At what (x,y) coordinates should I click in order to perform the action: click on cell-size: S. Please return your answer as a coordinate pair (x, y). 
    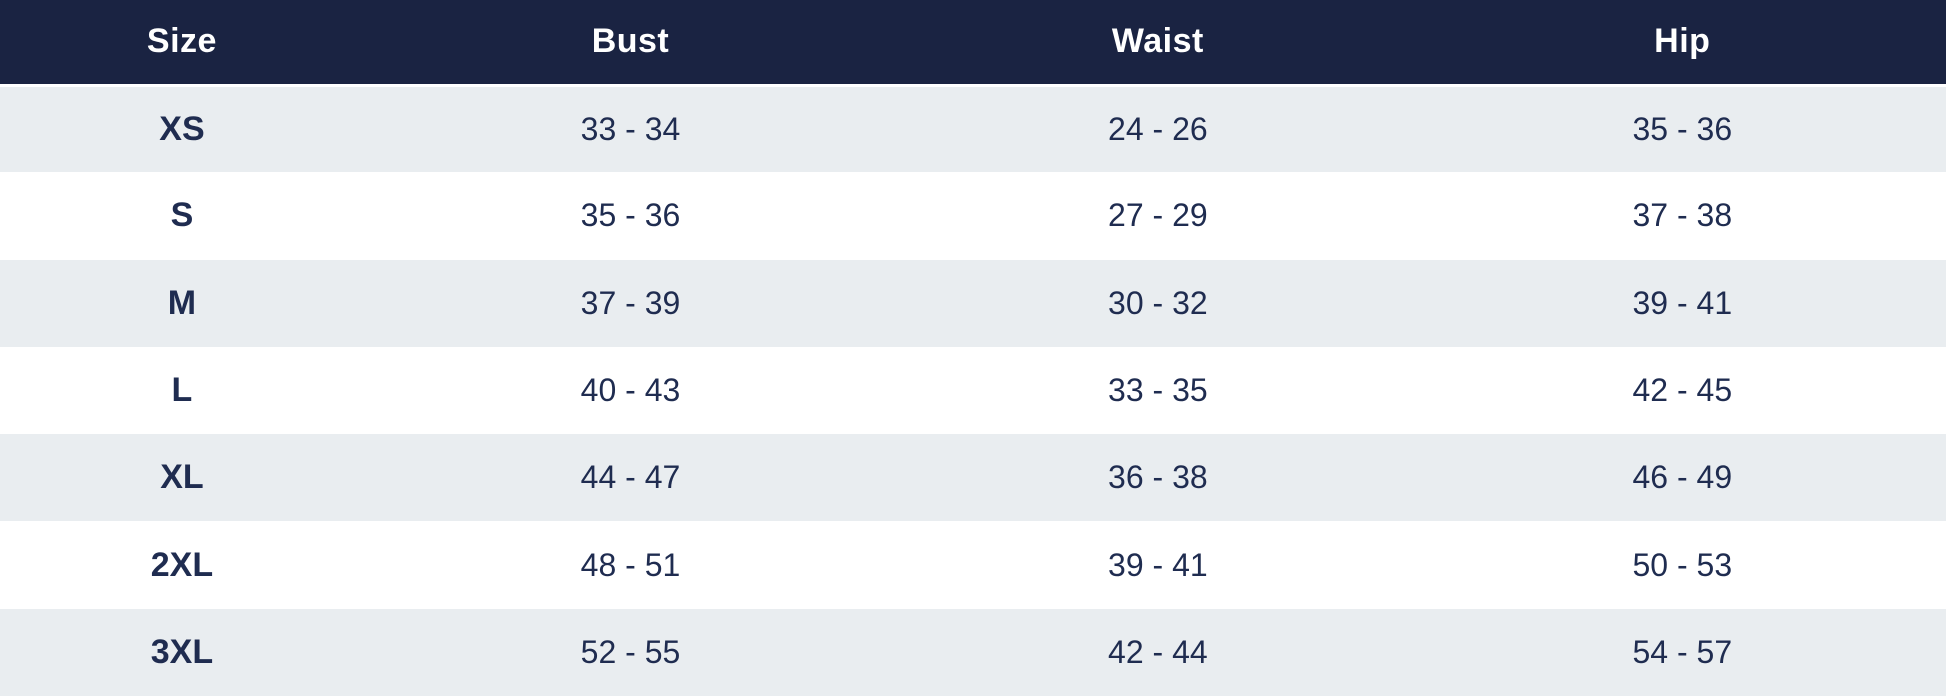
    Looking at the image, I should click on (182, 215).